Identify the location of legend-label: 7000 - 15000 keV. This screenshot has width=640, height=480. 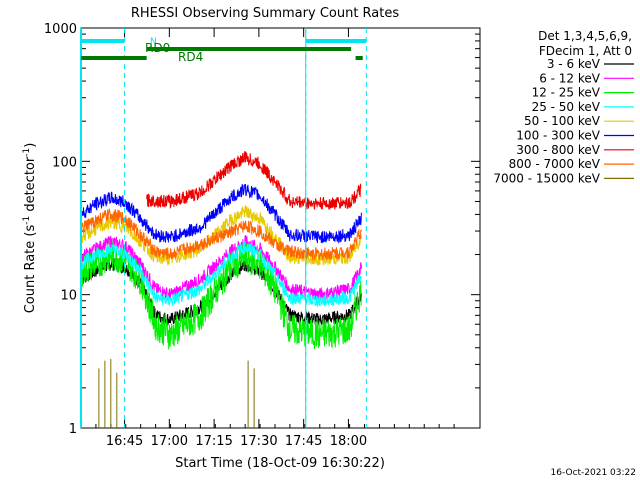
(546, 178).